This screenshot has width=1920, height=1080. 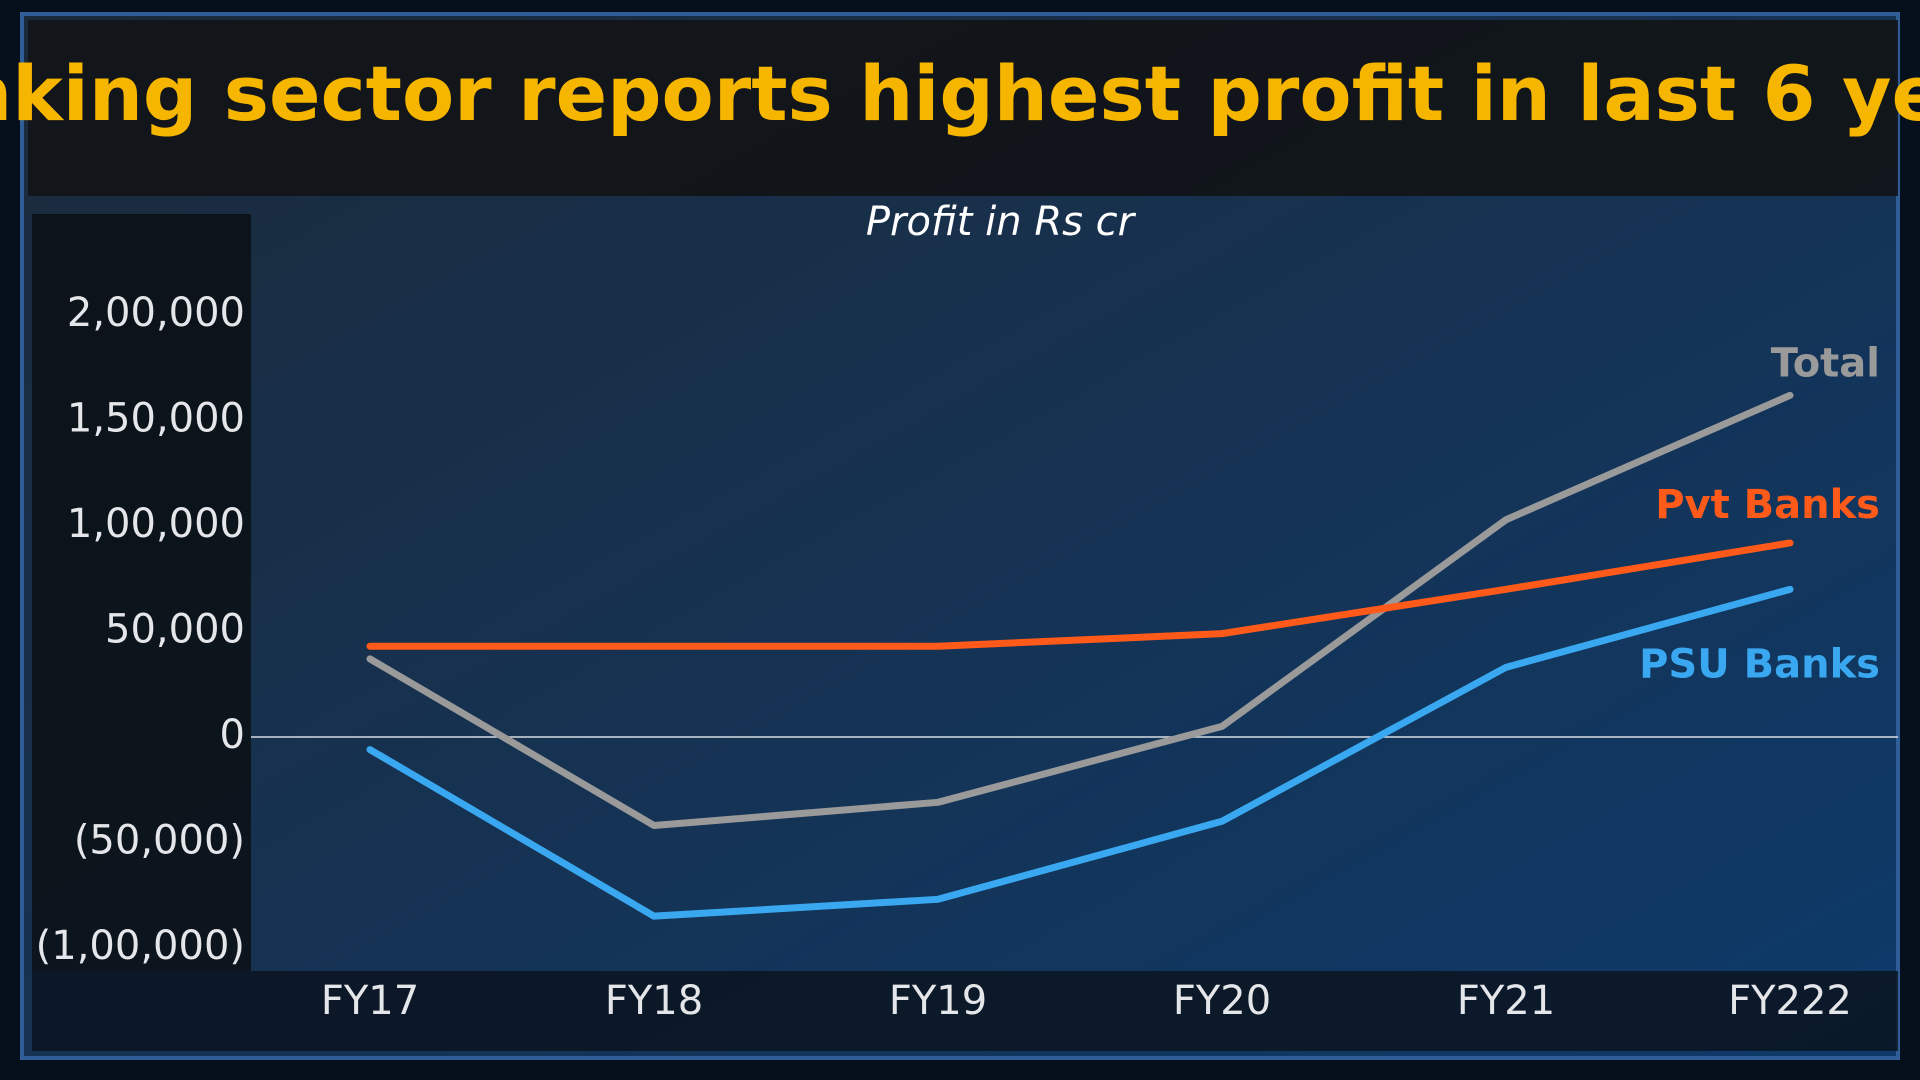 I want to click on x-tick-label: FY17, so click(x=370, y=1001).